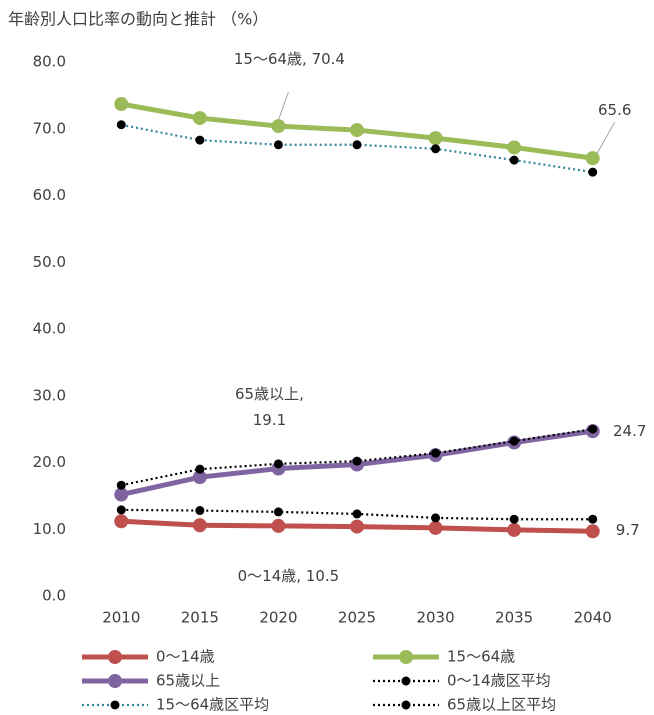  I want to click on y-tick-label: 30.0, so click(49, 395).